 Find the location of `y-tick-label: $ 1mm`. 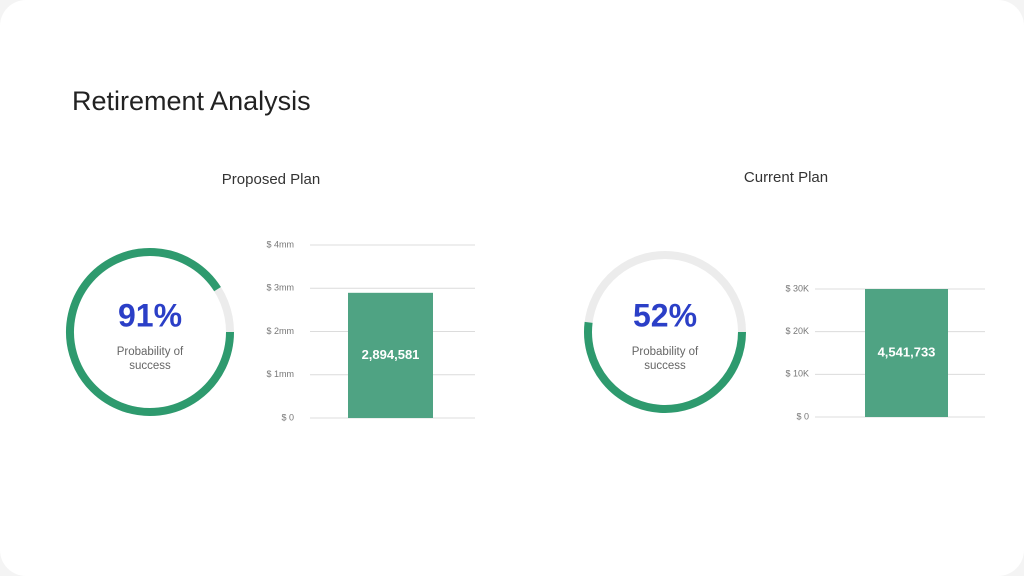

y-tick-label: $ 1mm is located at coordinates (280, 374).